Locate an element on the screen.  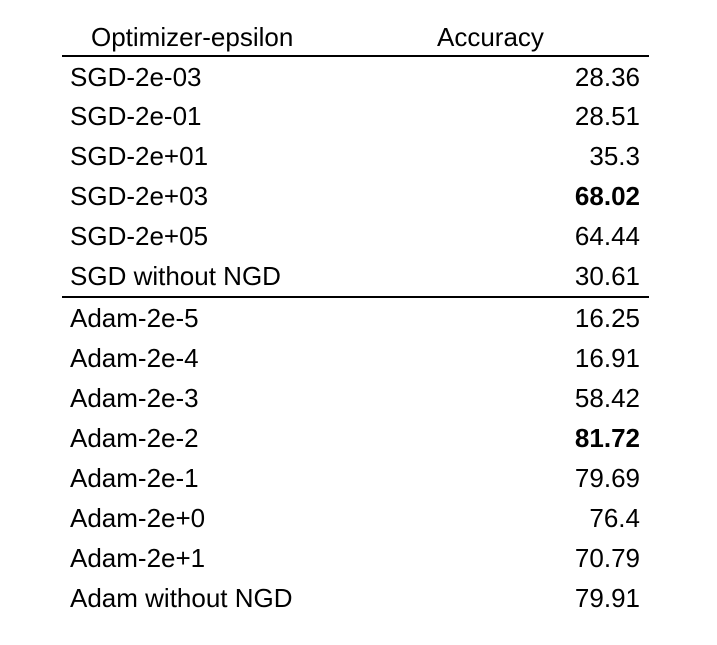
accuracy-cell: 79.91 is located at coordinates (607, 598).